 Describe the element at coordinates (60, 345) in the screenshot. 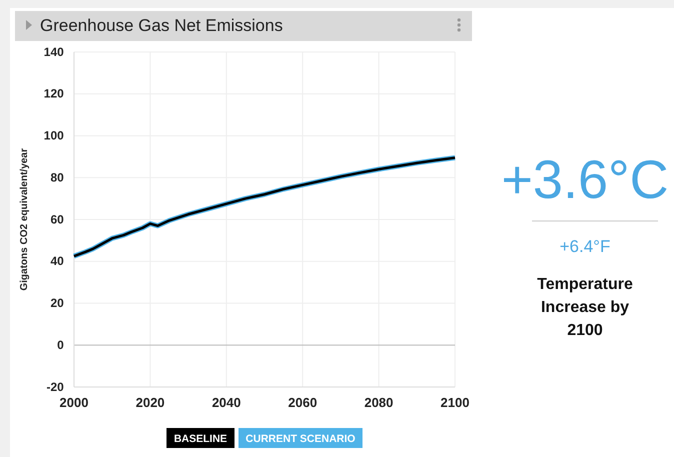

I see `y-tick-label: 0` at that location.